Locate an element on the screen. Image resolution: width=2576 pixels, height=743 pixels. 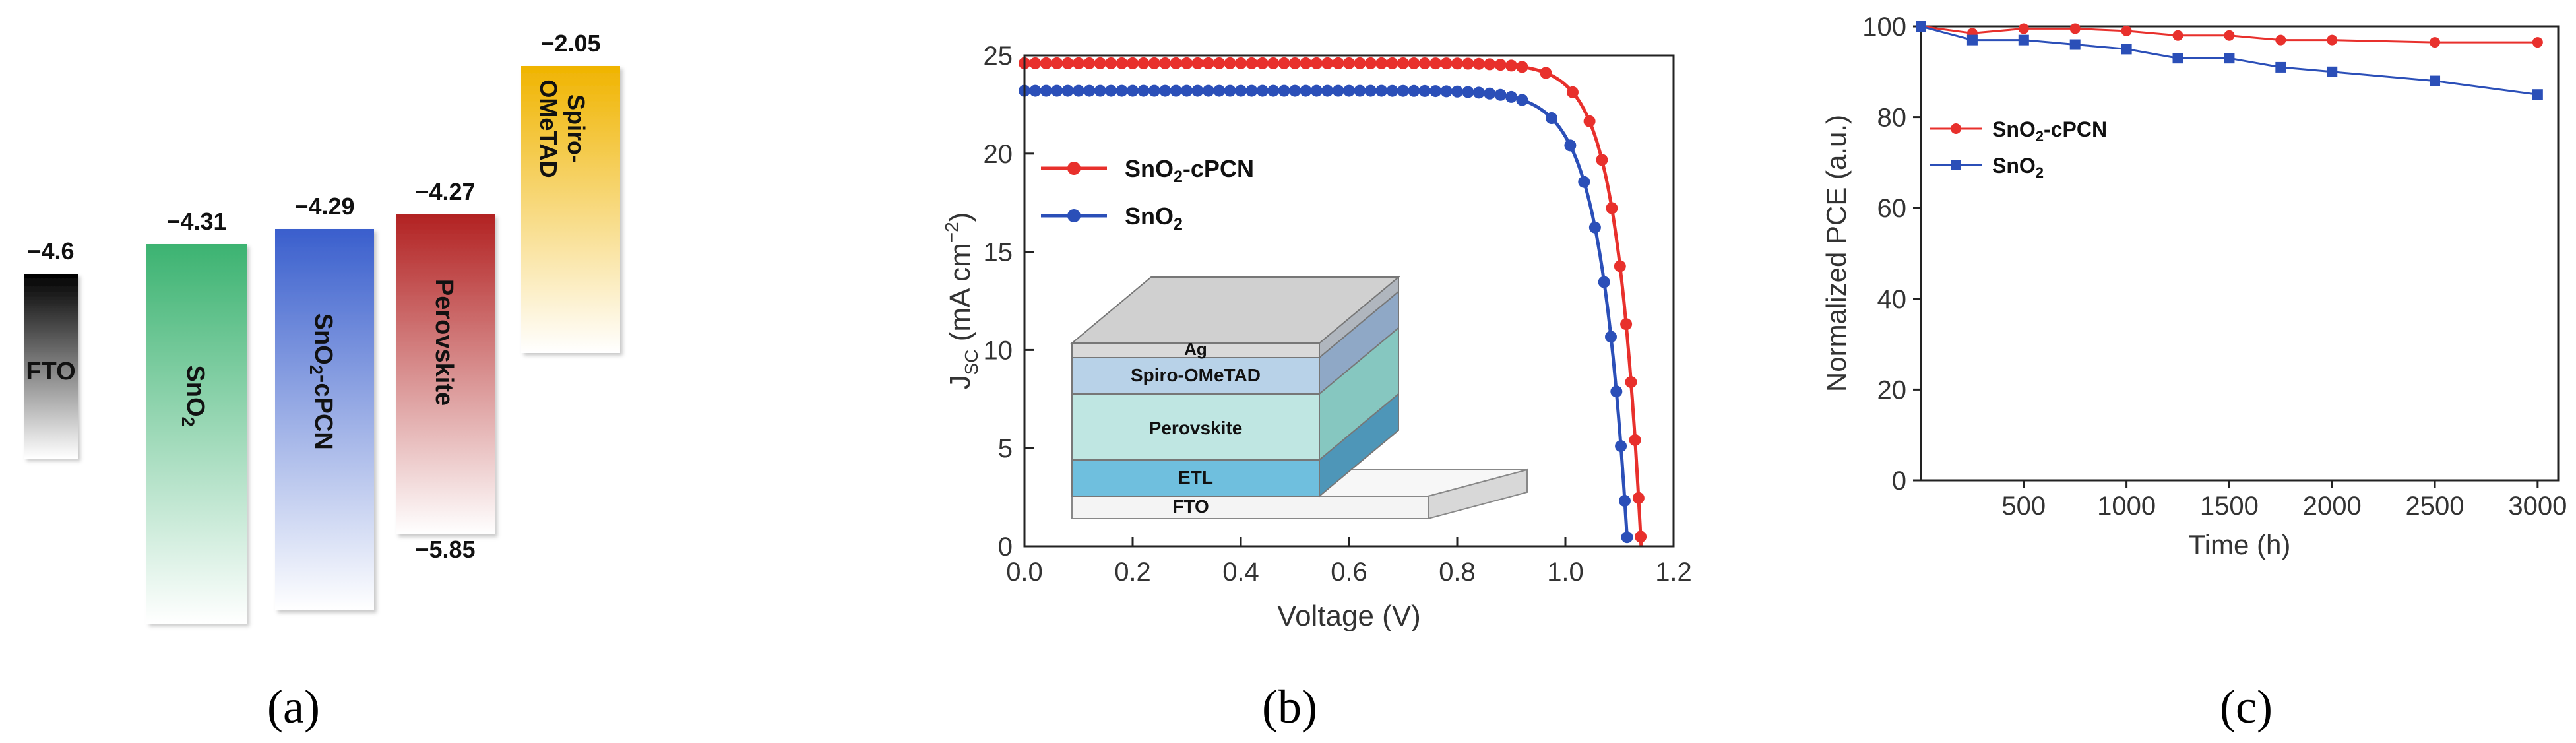
jv-x-tick-label: 1.2 is located at coordinates (1673, 572).